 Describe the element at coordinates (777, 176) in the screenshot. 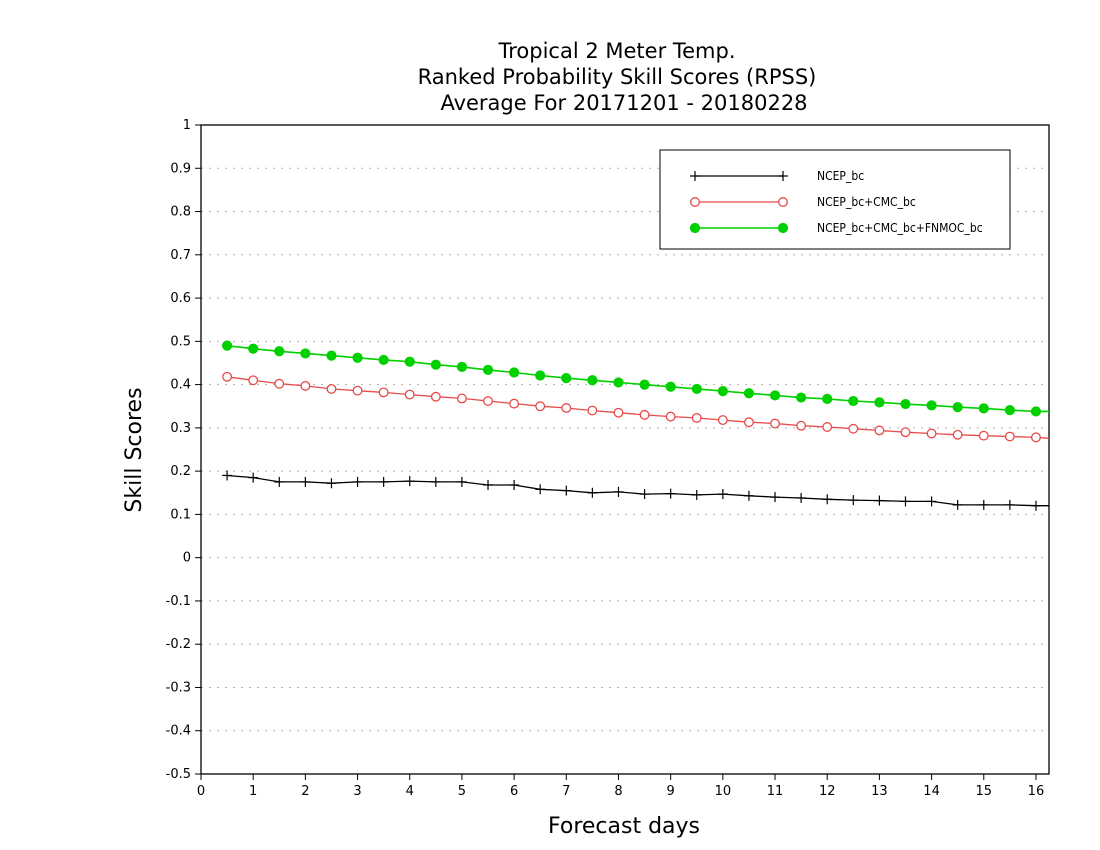

I see `legend-entry: NCEP_bc` at that location.